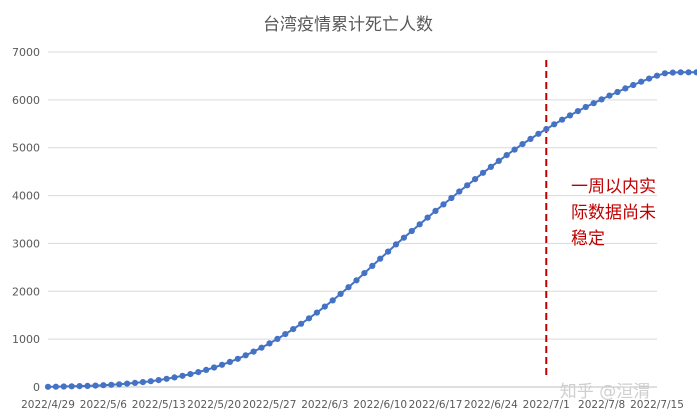 The width and height of the screenshot is (697, 419). What do you see at coordinates (103, 405) in the screenshot?
I see `x-tick-label: 2022/5/6` at bounding box center [103, 405].